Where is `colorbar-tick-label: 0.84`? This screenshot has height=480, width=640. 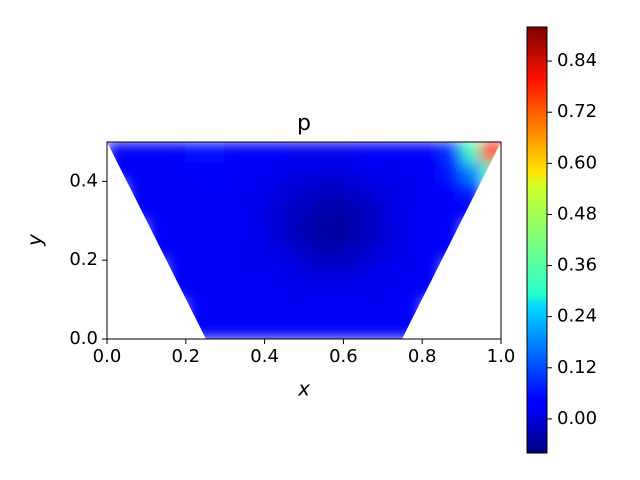
colorbar-tick-label: 0.84 is located at coordinates (577, 60).